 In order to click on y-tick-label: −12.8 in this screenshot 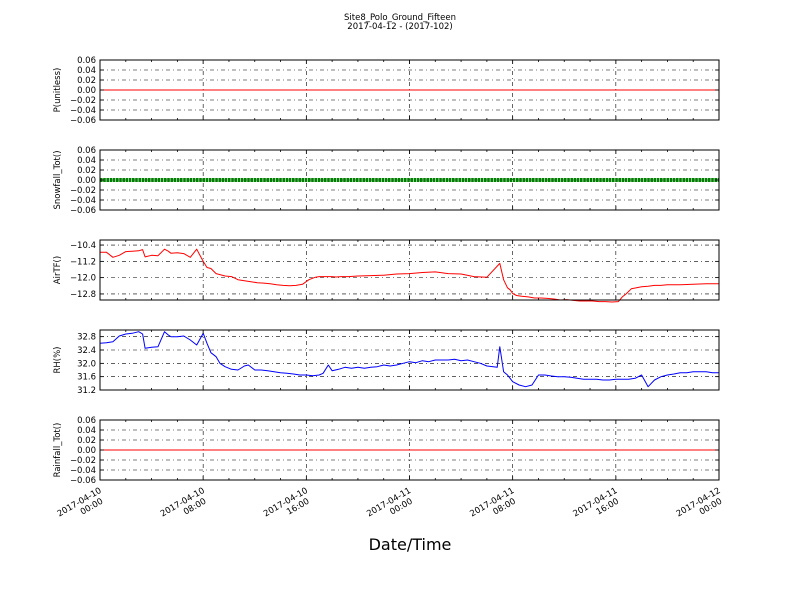, I will do `click(83, 295)`.